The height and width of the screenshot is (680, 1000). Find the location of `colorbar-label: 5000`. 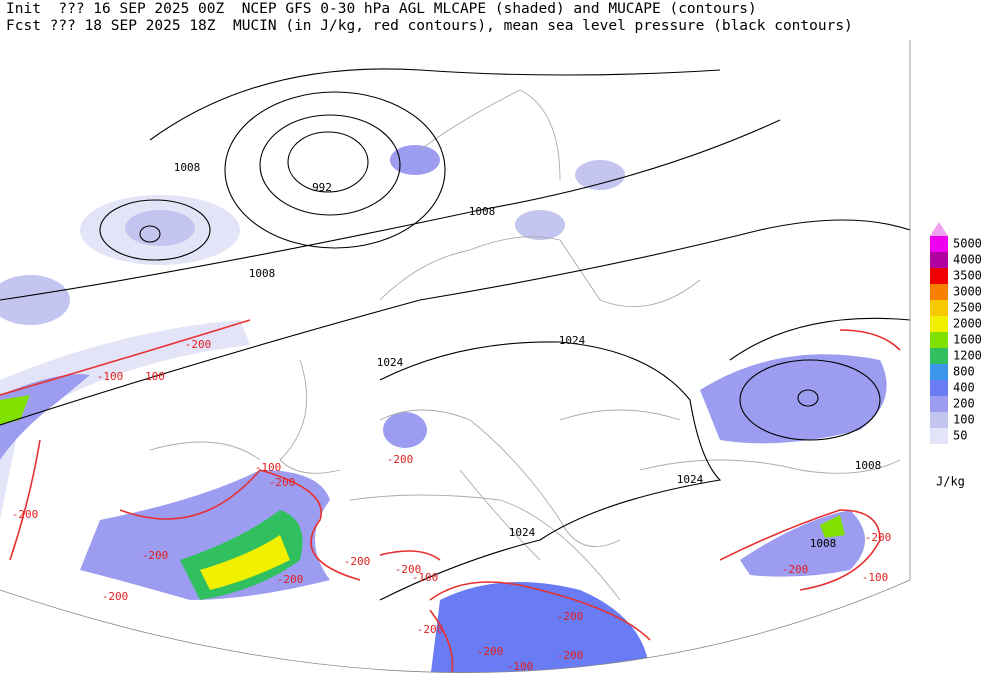

colorbar-label: 5000 is located at coordinates (967, 244).